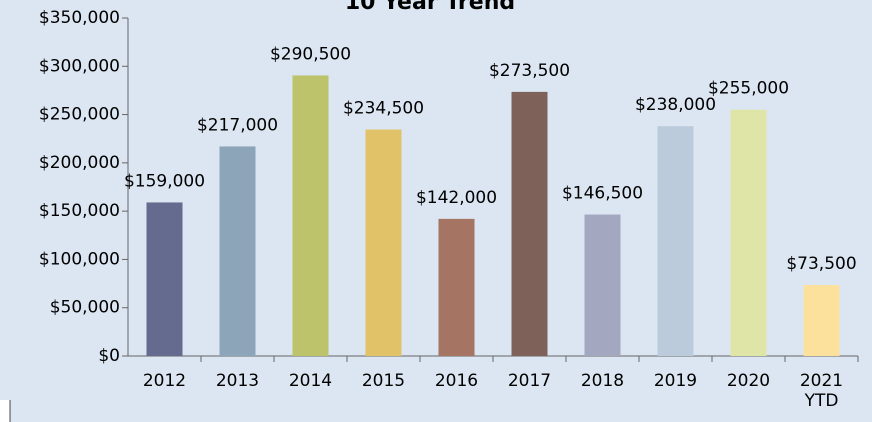 This screenshot has width=872, height=422. What do you see at coordinates (602, 381) in the screenshot?
I see `x-tick-label: 2018` at bounding box center [602, 381].